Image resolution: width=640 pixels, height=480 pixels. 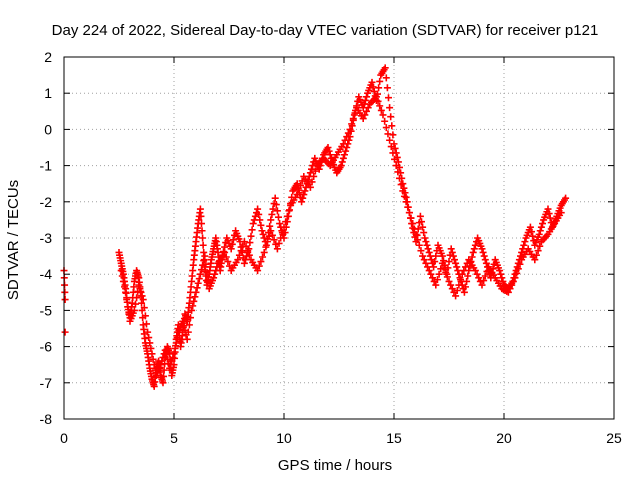 I want to click on y-tick-label: -7, so click(x=46, y=383).